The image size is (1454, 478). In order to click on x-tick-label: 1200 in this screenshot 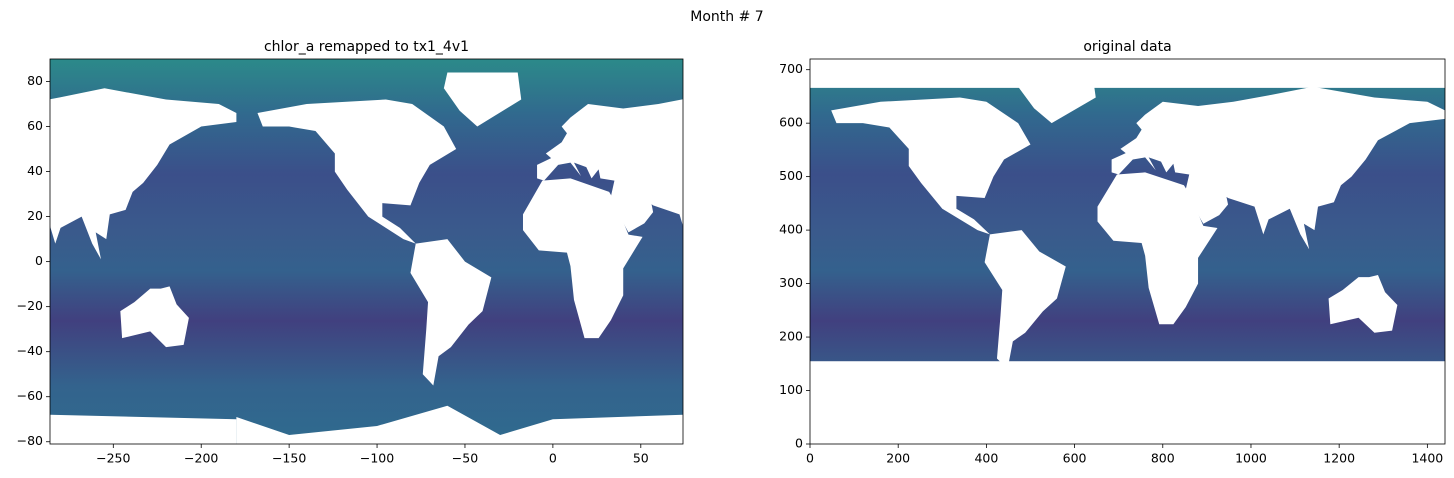, I will do `click(1339, 458)`.